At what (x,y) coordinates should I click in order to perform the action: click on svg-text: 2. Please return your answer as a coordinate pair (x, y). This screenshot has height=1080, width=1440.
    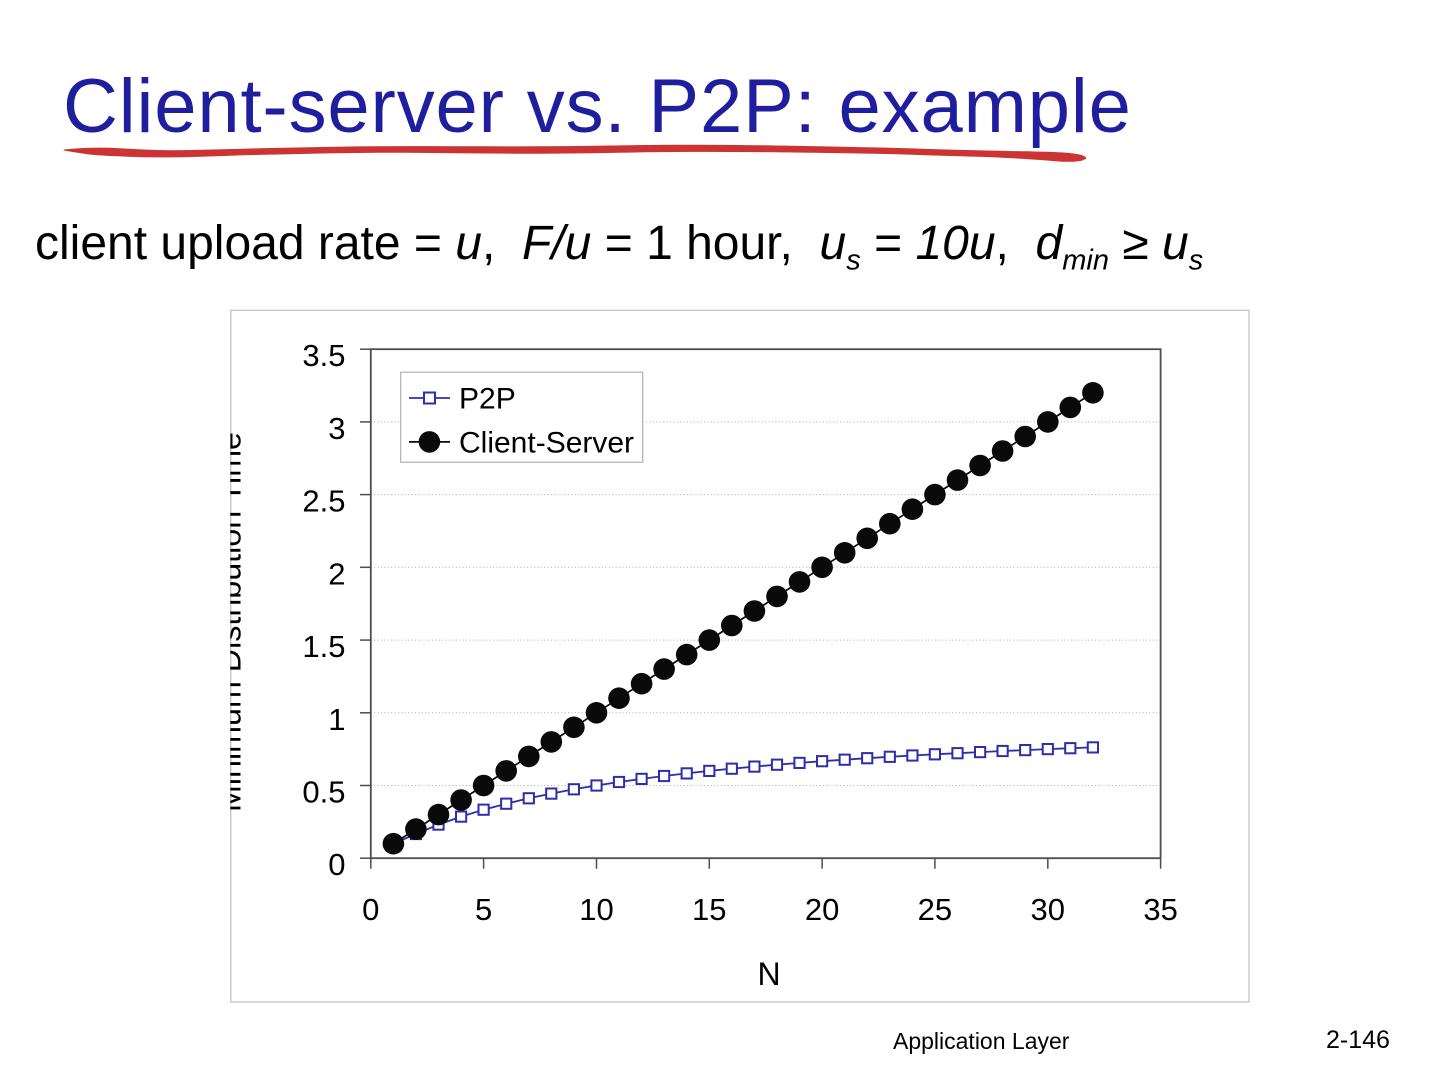
    Looking at the image, I should click on (336, 573).